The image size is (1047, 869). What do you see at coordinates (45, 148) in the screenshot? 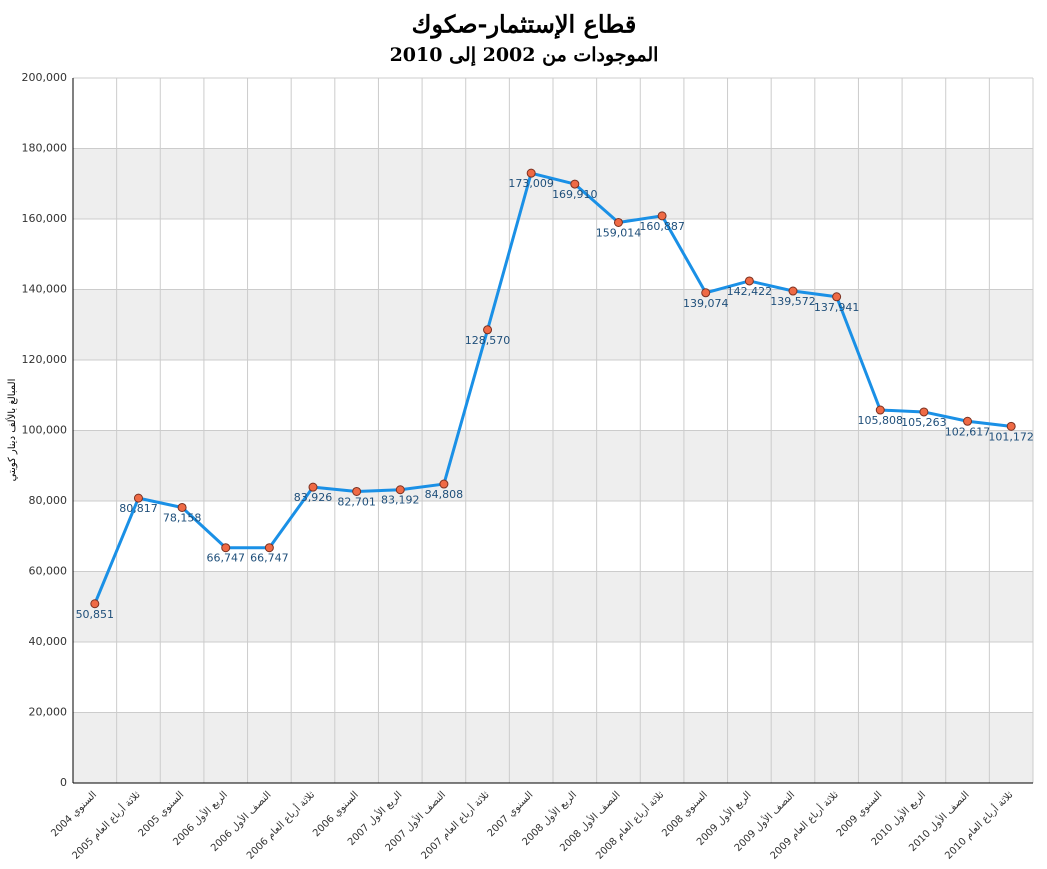
I see `y-tick-label: 180,000` at bounding box center [45, 148].